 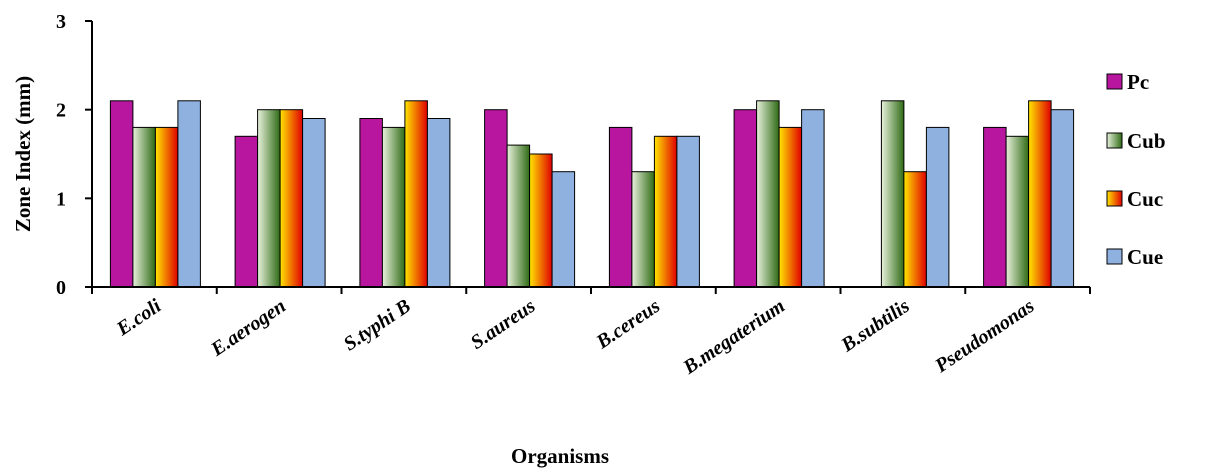 I want to click on y-tick-label: 1, so click(x=61, y=199).